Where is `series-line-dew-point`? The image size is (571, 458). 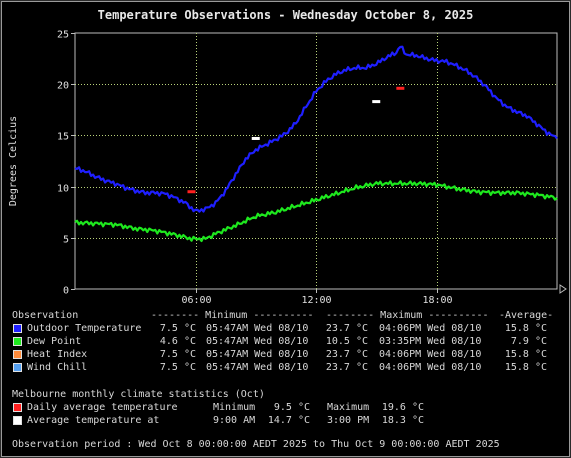 series-line-dew-point is located at coordinates (316, 211).